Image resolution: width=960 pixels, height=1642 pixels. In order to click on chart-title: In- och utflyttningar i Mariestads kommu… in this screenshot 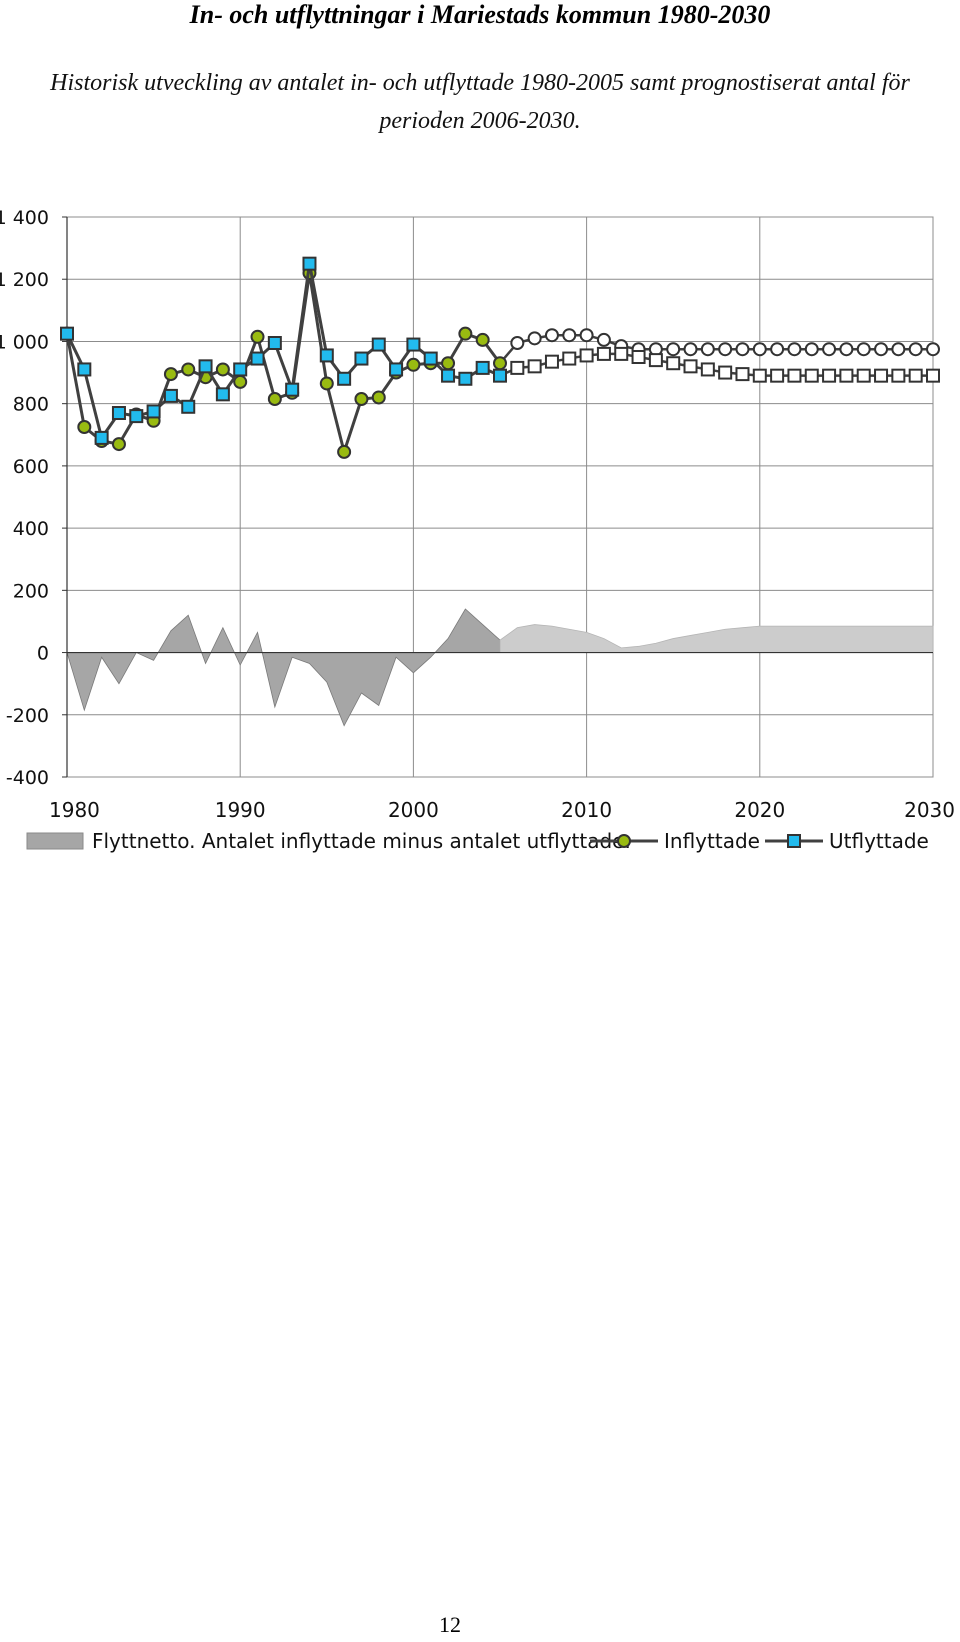, I will do `click(480, 14)`.